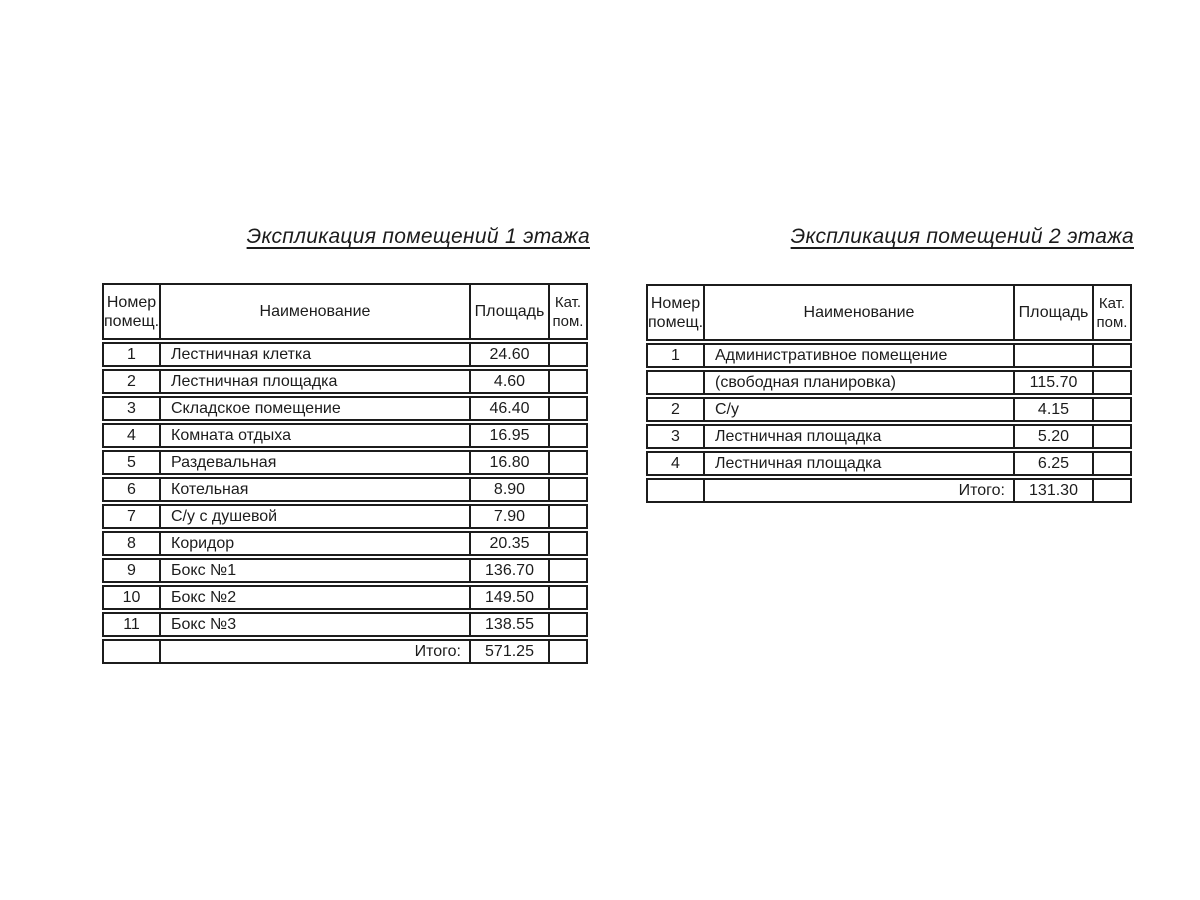 The image size is (1200, 900). Describe the element at coordinates (131, 624) in the screenshot. I see `number-cell: 11` at that location.